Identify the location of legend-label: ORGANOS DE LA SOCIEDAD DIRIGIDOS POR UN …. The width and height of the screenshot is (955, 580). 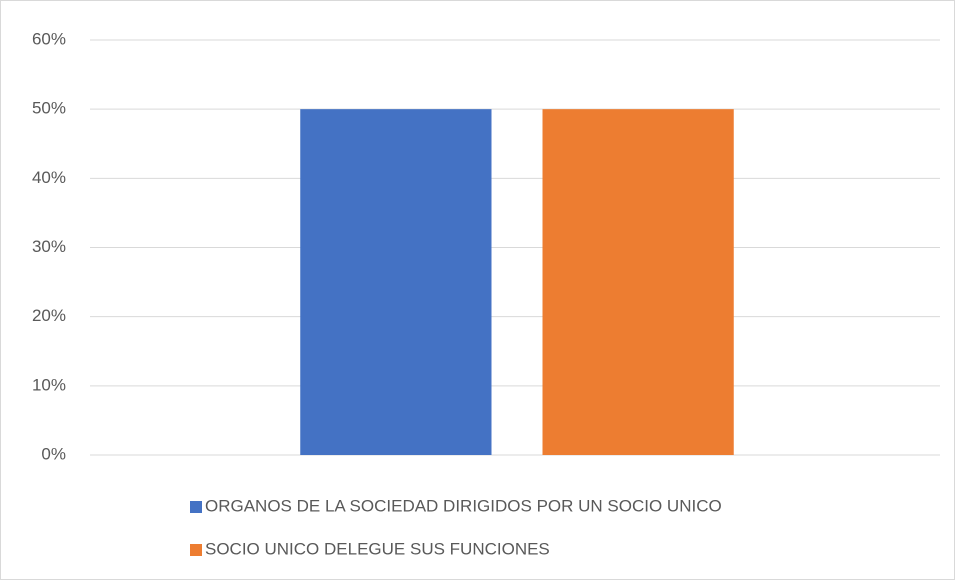
(463, 505).